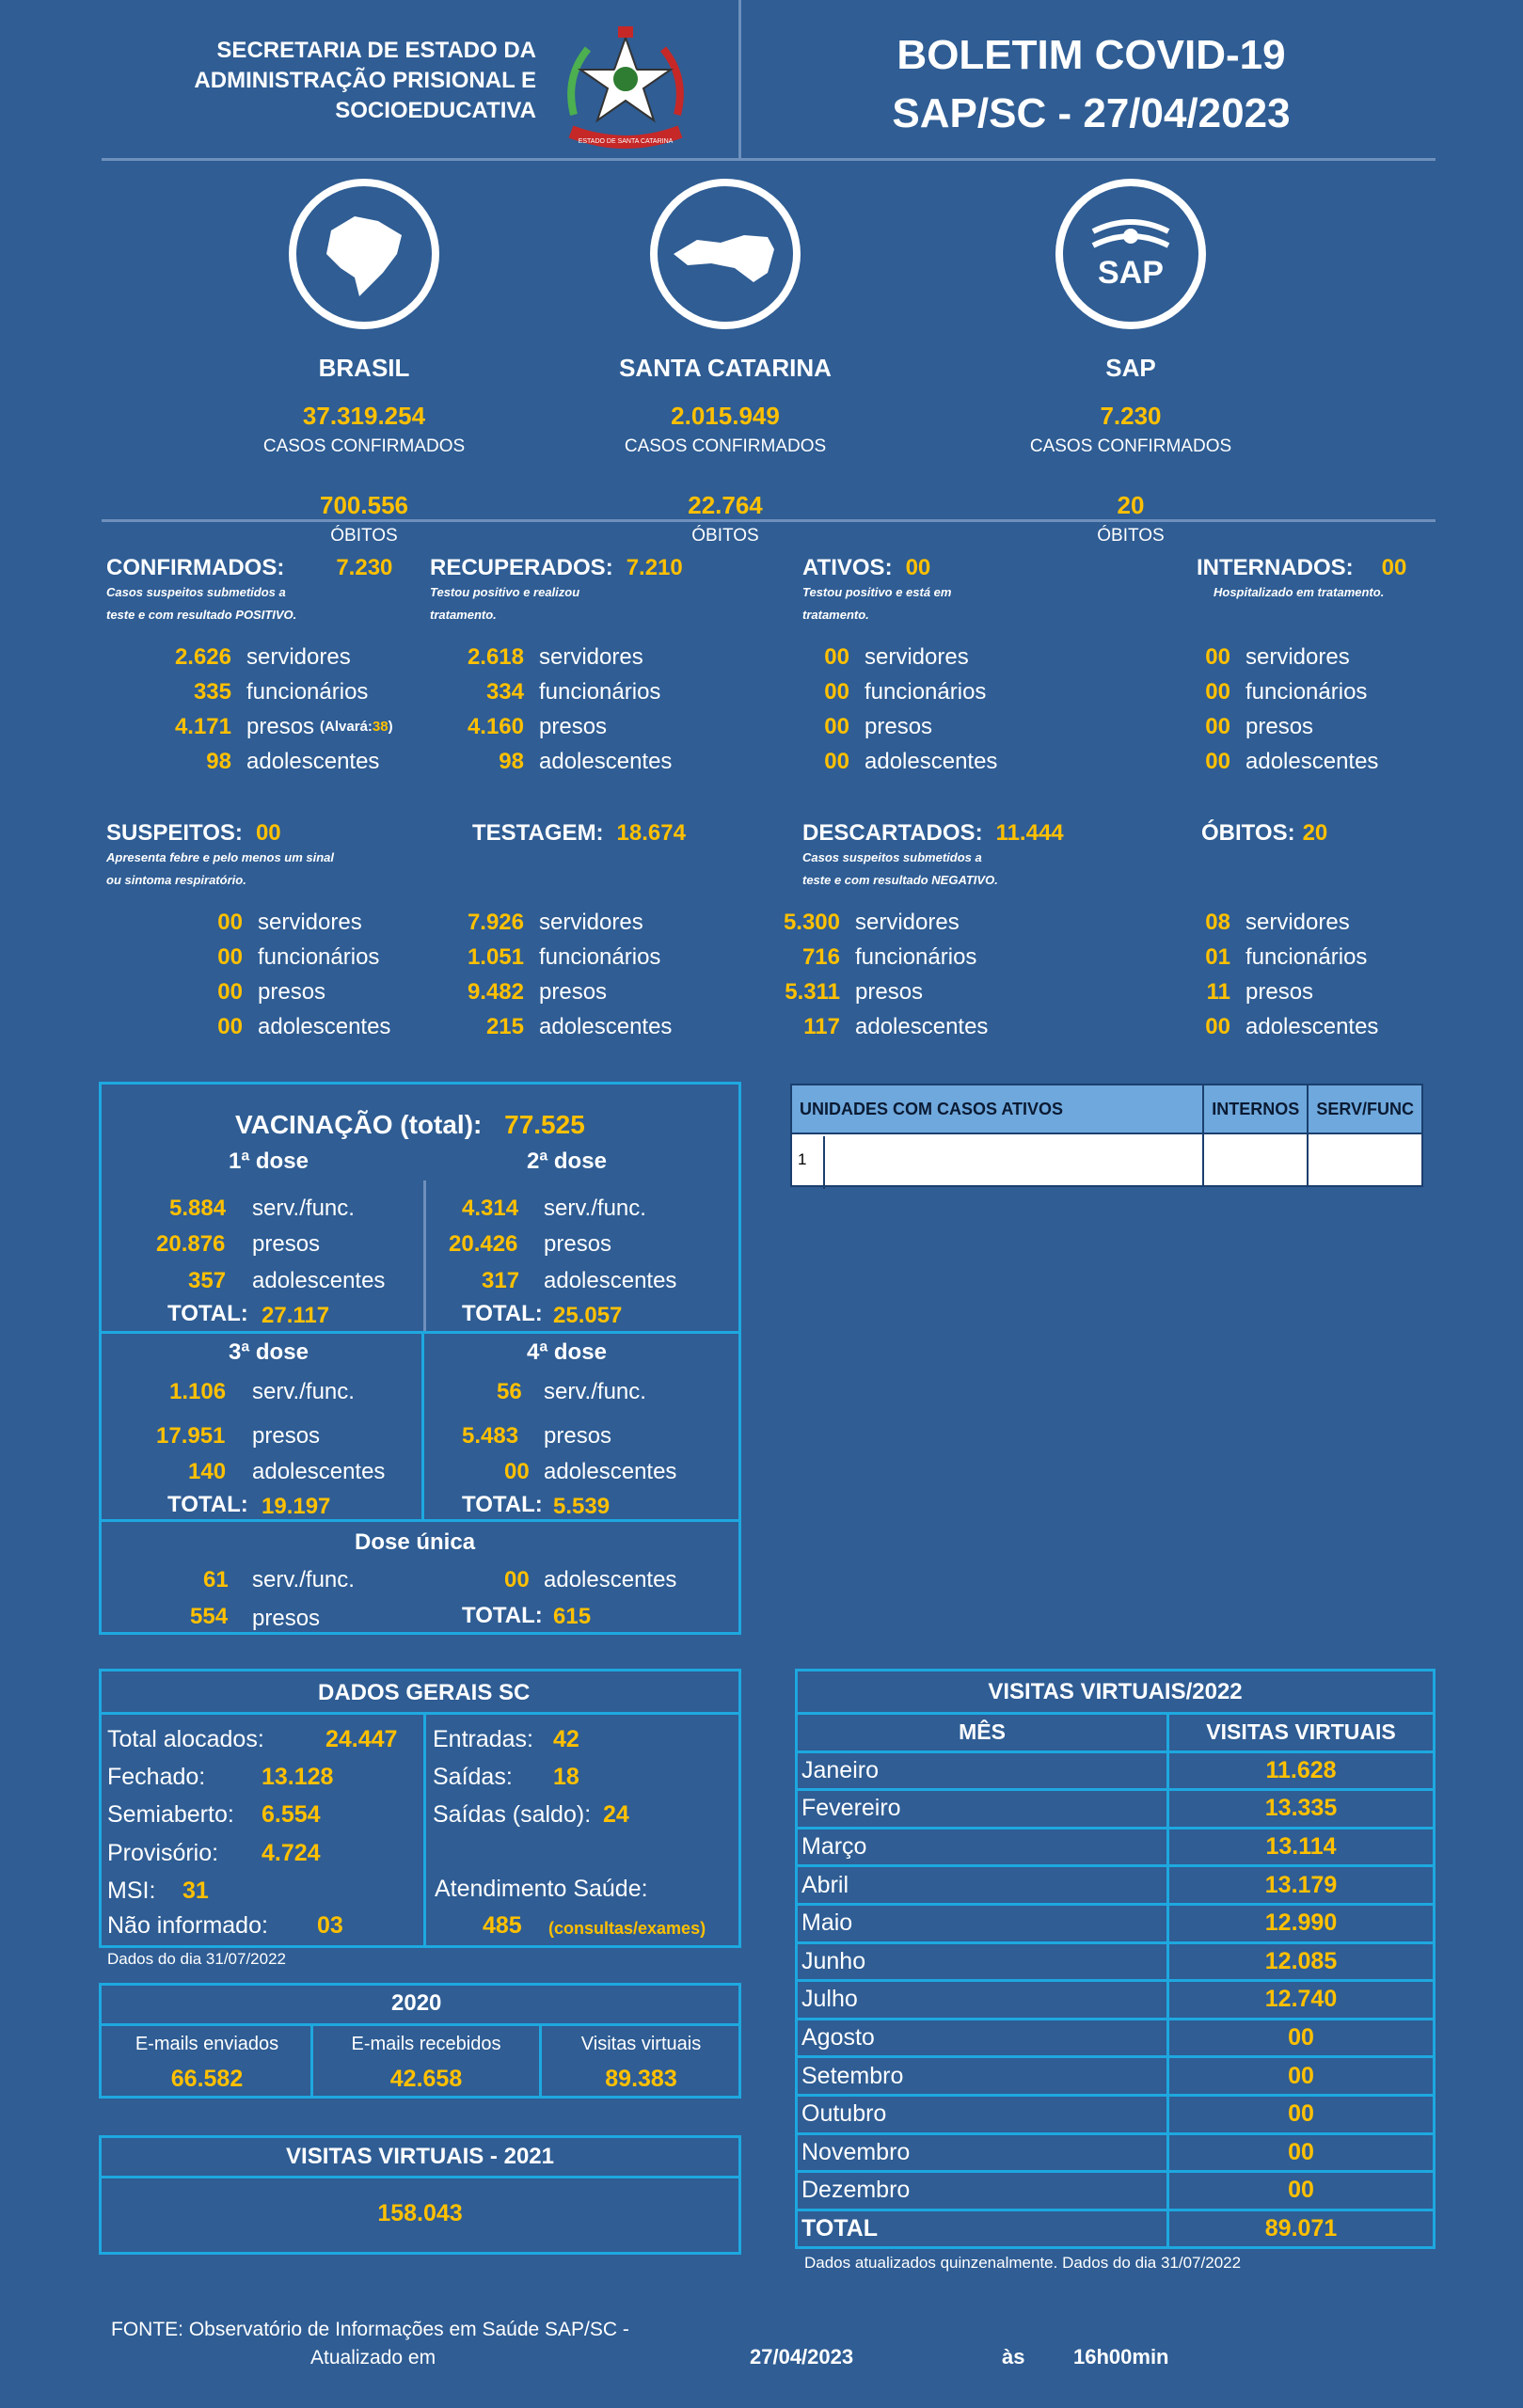  Describe the element at coordinates (1248, 833) in the screenshot. I see `obitos-title: ÓBITOS:` at that location.